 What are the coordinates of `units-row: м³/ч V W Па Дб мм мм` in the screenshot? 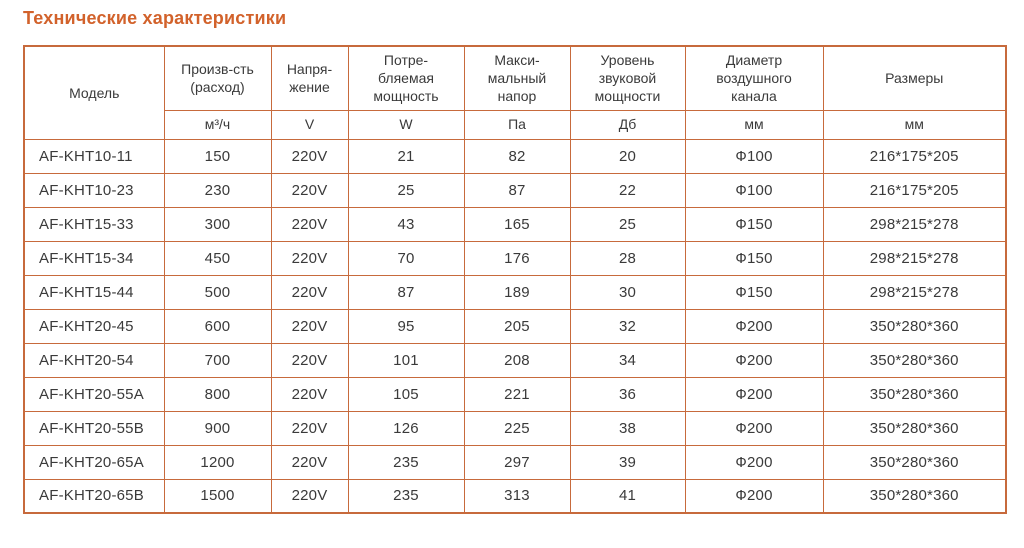 It's located at (515, 124).